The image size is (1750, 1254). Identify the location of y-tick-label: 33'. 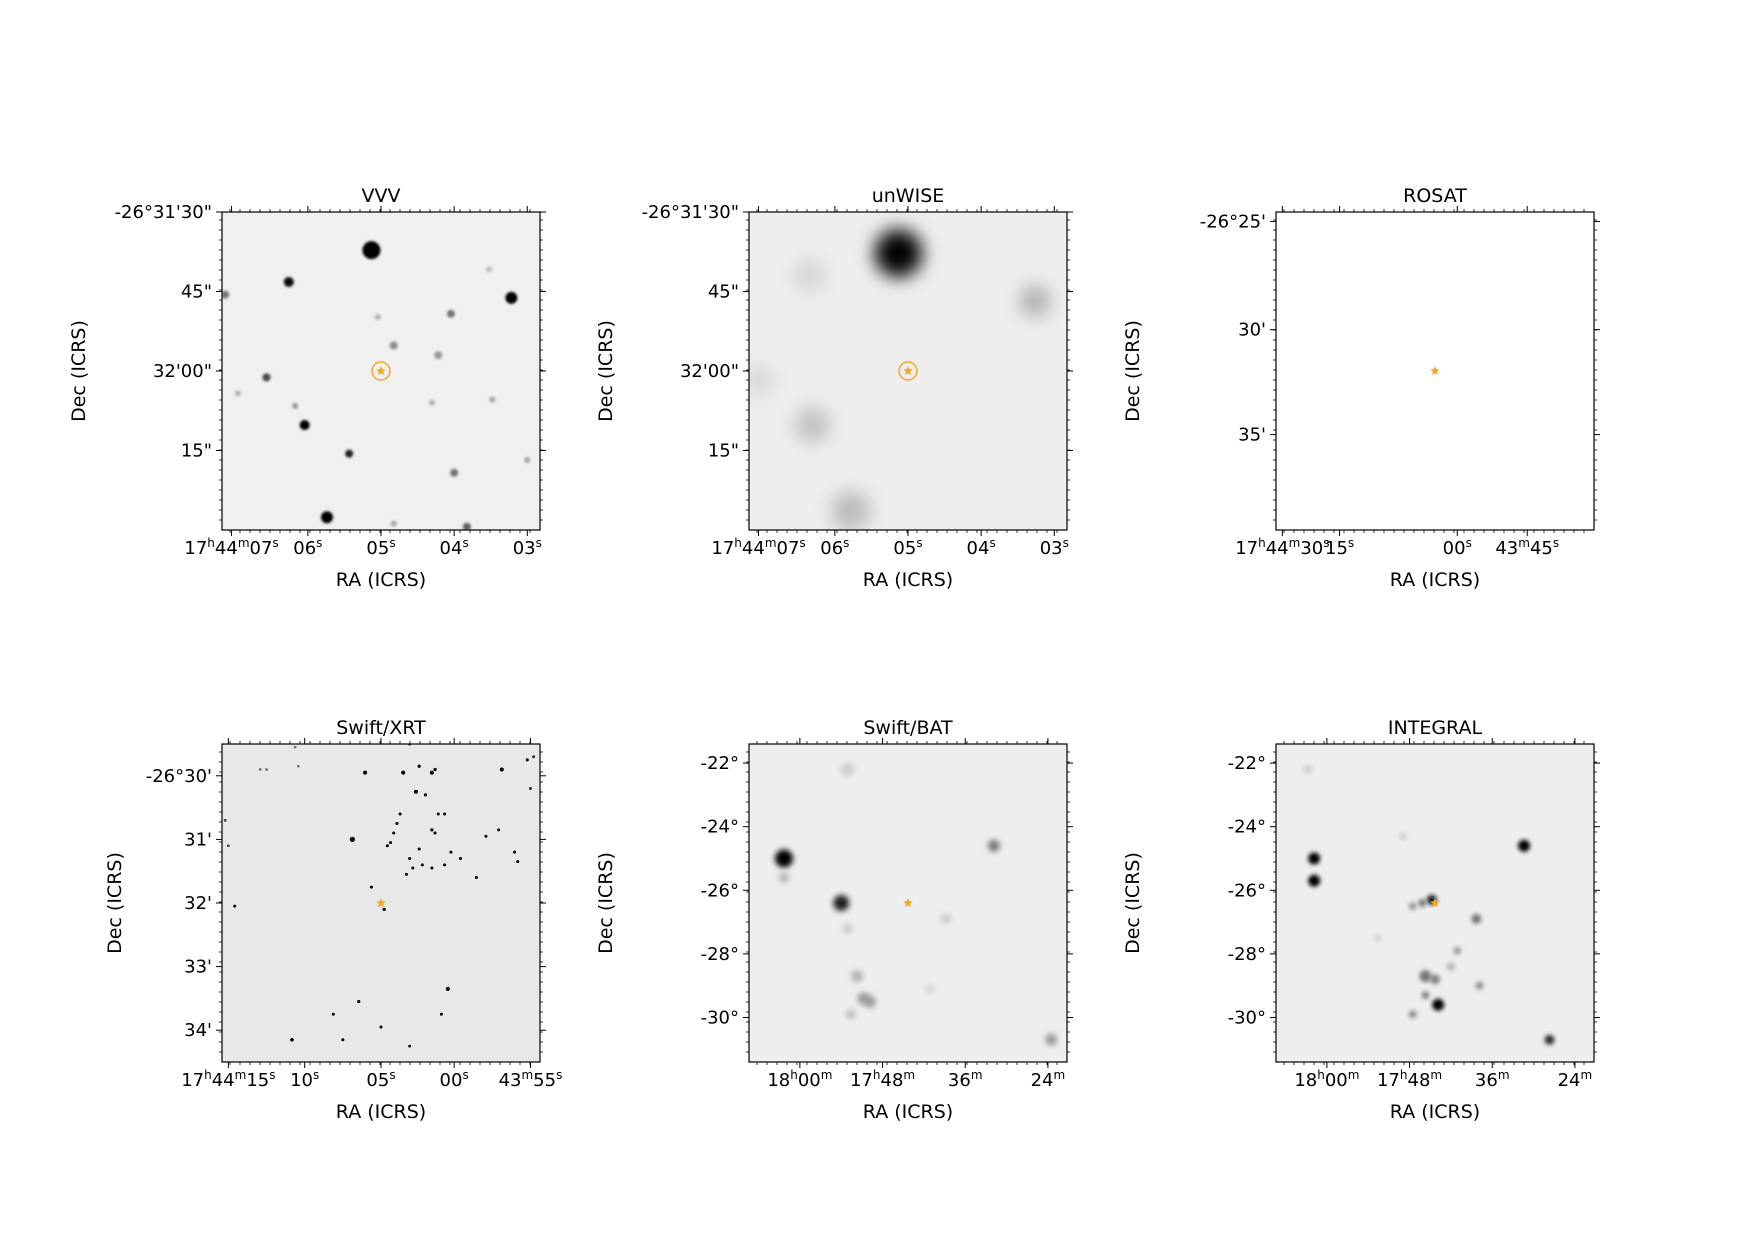
(198, 967).